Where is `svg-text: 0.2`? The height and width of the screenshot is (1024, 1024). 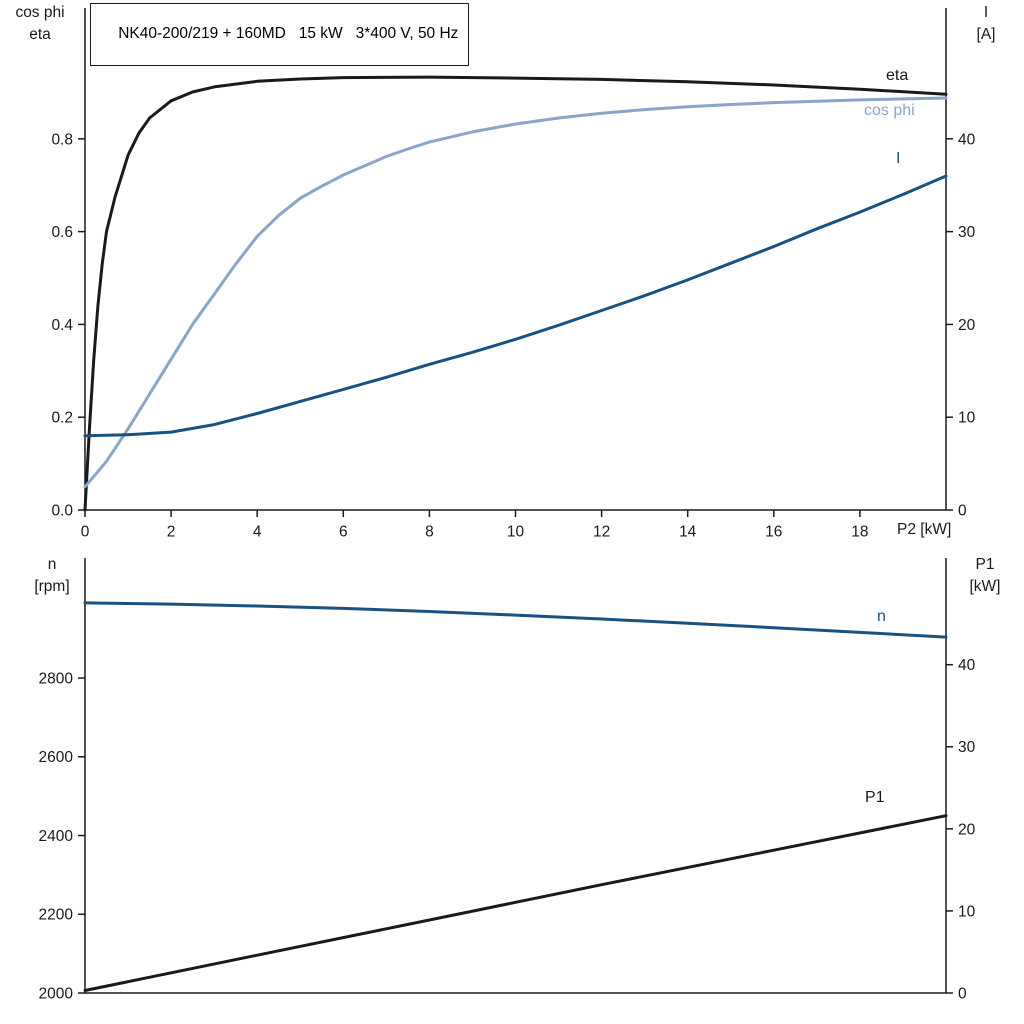 svg-text: 0.2 is located at coordinates (62, 418).